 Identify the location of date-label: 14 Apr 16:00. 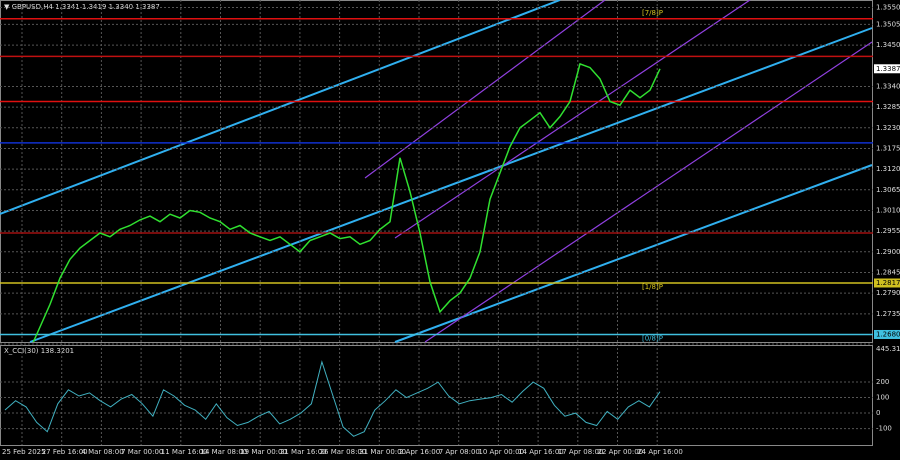
(541, 452).